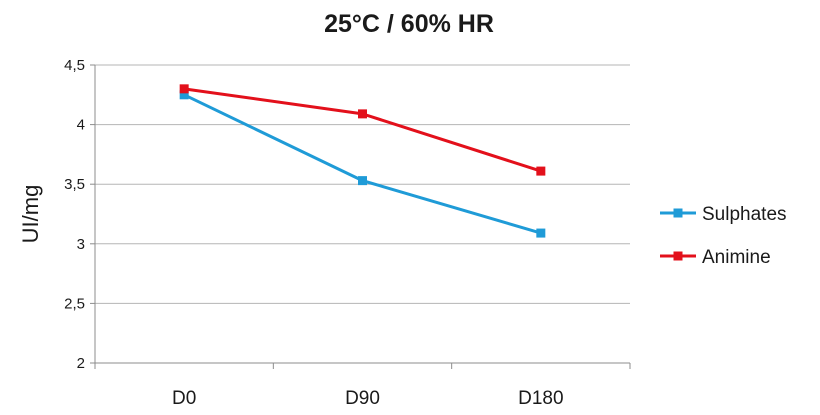  Describe the element at coordinates (678, 256) in the screenshot. I see `legend-marker-animine` at that location.